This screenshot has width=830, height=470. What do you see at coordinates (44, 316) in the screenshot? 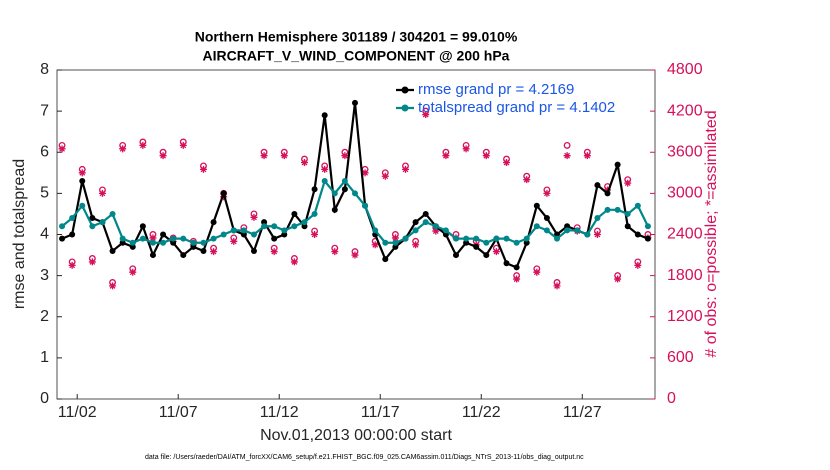
I see `y-tick-label: 2` at bounding box center [44, 316].